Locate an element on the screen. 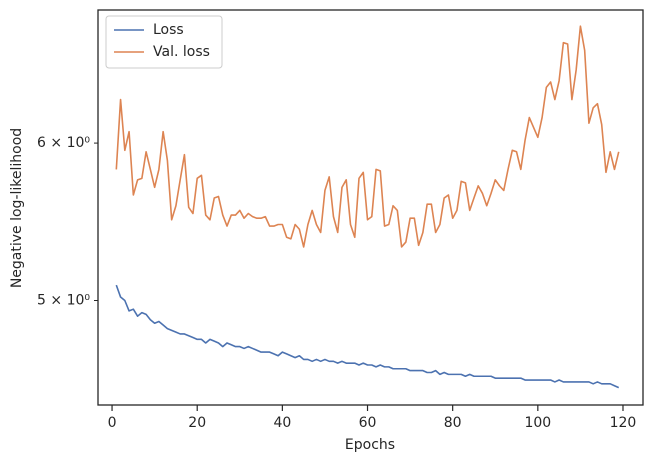  x-tick-label: 60 is located at coordinates (368, 423).